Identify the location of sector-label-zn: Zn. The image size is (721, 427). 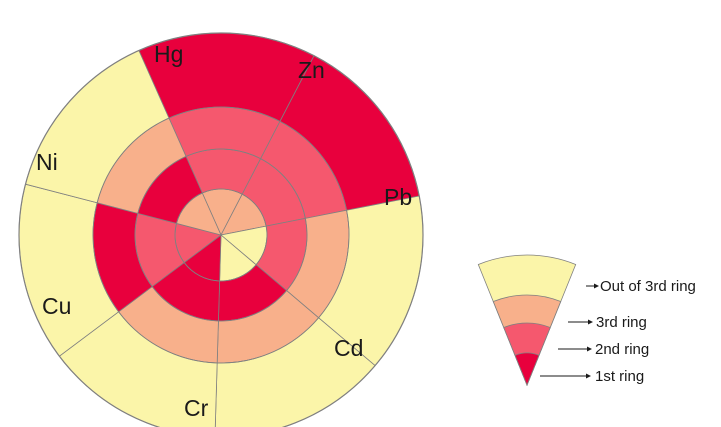
(311, 70).